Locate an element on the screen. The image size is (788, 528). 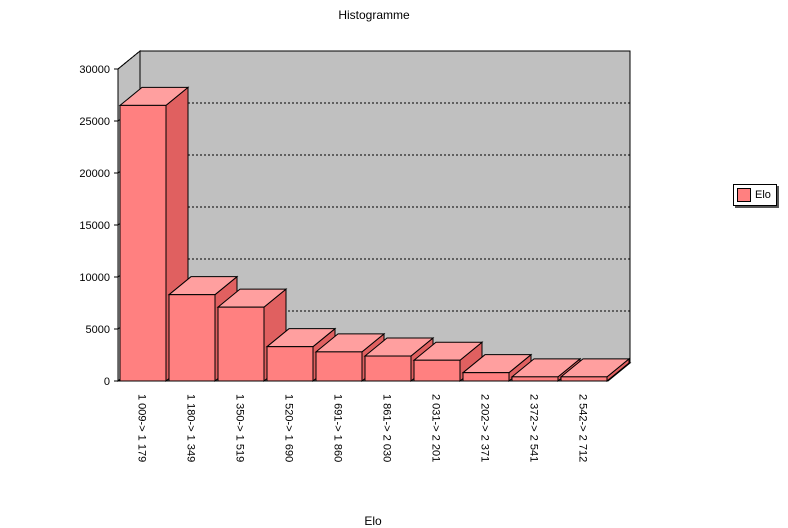
y-tick-label: 5000 is located at coordinates (98, 330).